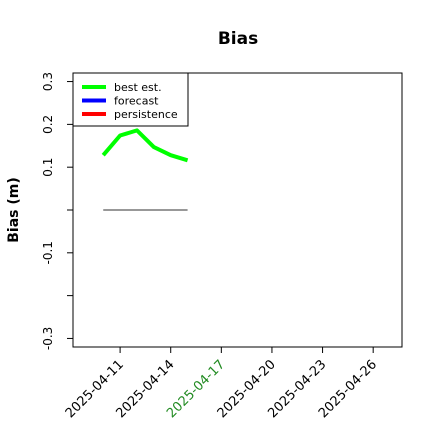  What do you see at coordinates (48, 338) in the screenshot?
I see `y-tick-label: -0.3` at bounding box center [48, 338].